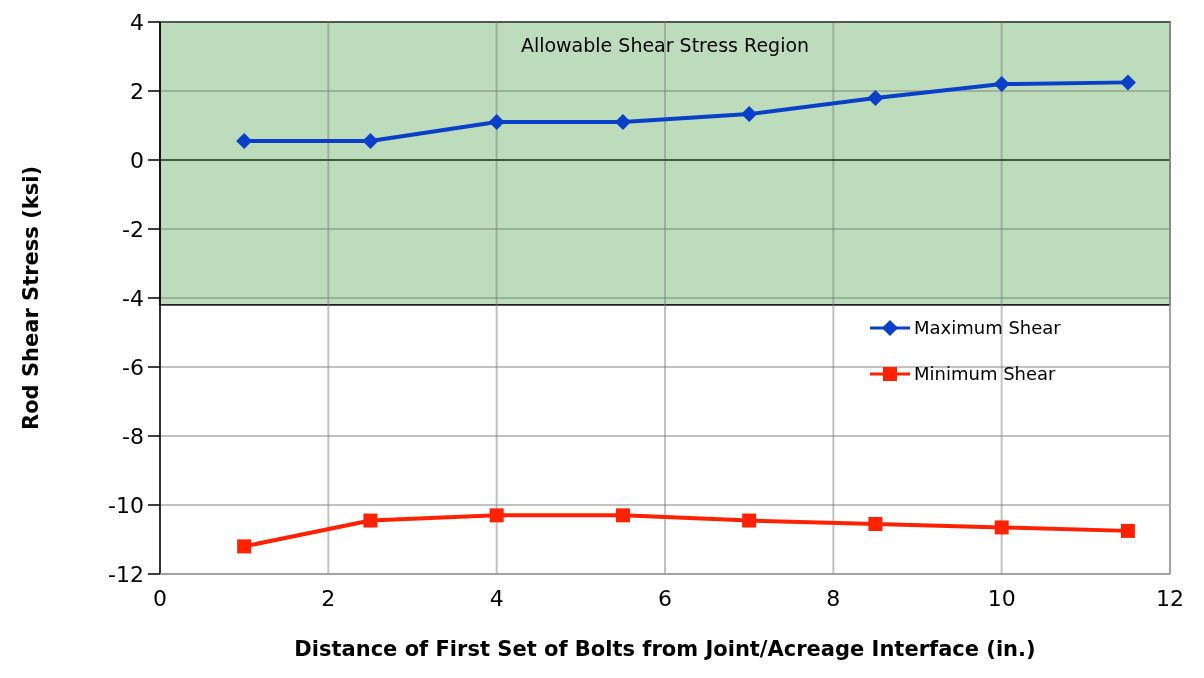 The height and width of the screenshot is (678, 1204). I want to click on x-tick-label: 6, so click(665, 598).